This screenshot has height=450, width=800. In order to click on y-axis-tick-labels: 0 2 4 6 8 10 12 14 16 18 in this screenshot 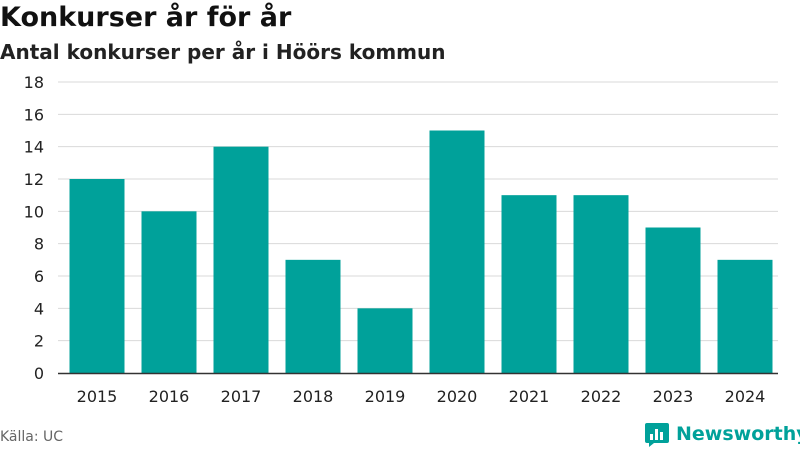, I will do `click(34, 228)`.